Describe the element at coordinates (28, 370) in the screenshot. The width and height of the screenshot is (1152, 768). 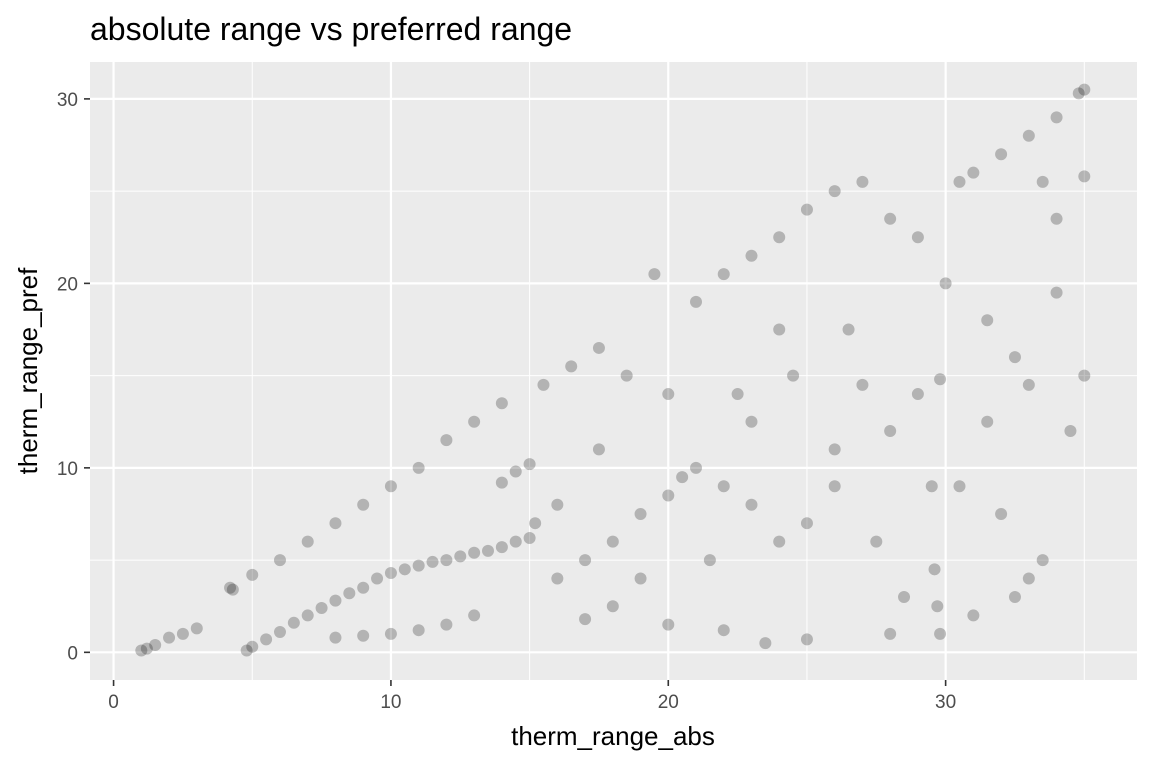
I see `y-axis-title: therm_range_pref` at that location.